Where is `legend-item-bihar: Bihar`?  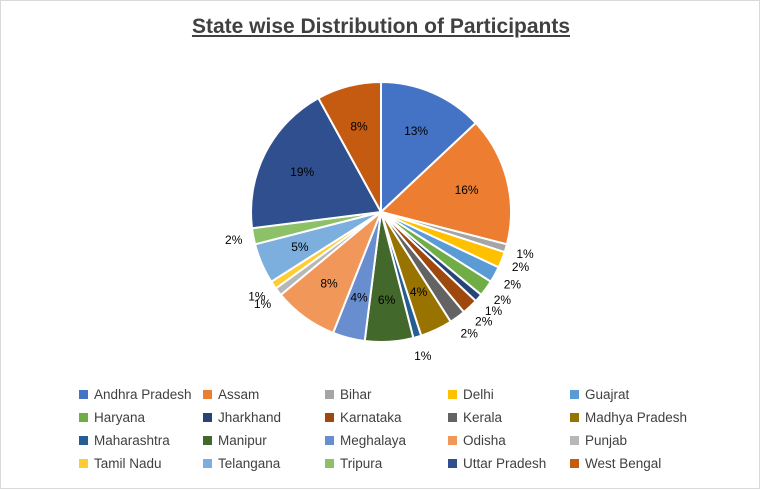
legend-item-bihar: Bihar is located at coordinates (348, 394).